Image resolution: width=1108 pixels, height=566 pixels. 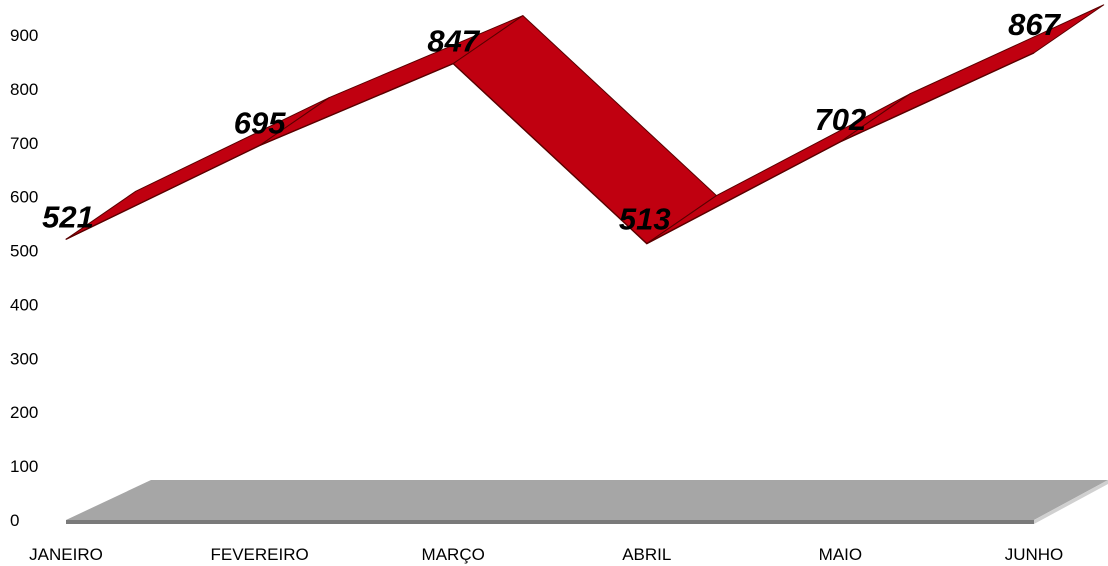 What do you see at coordinates (24, 278) in the screenshot?
I see `y-axis: 0 100 200 300 400 500 600 700 800 900` at bounding box center [24, 278].